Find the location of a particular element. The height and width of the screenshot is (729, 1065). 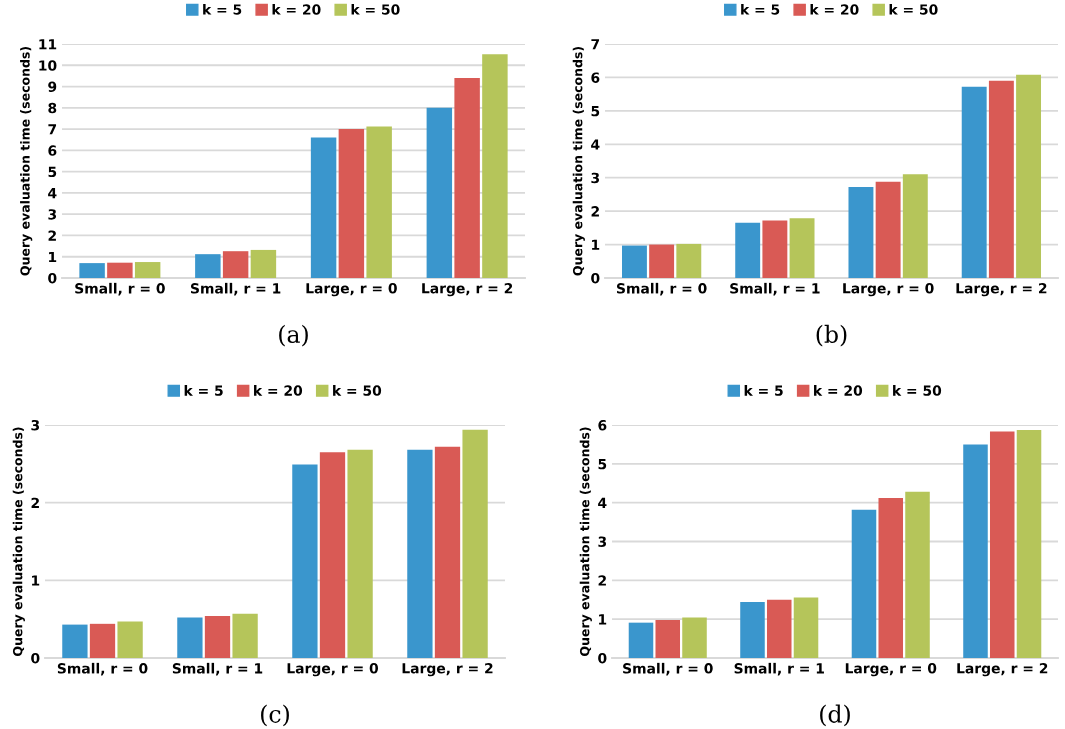

text: (d) is located at coordinates (835, 715).